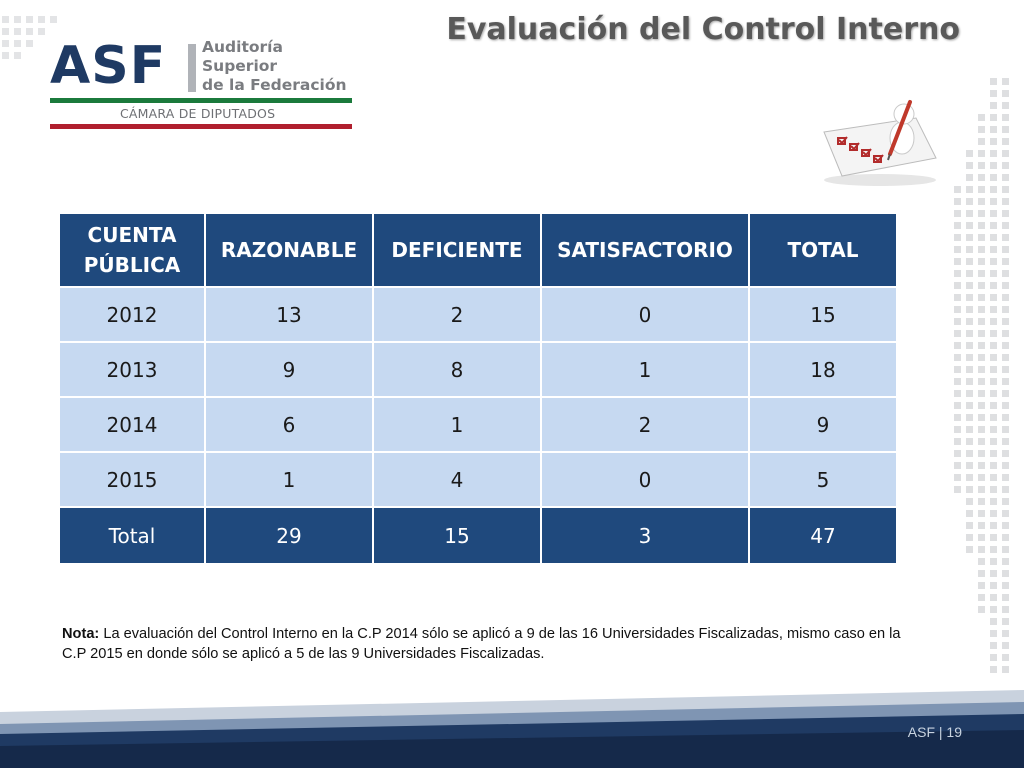  I want to click on table-row: 2014 6 1 2 9, so click(478, 424).